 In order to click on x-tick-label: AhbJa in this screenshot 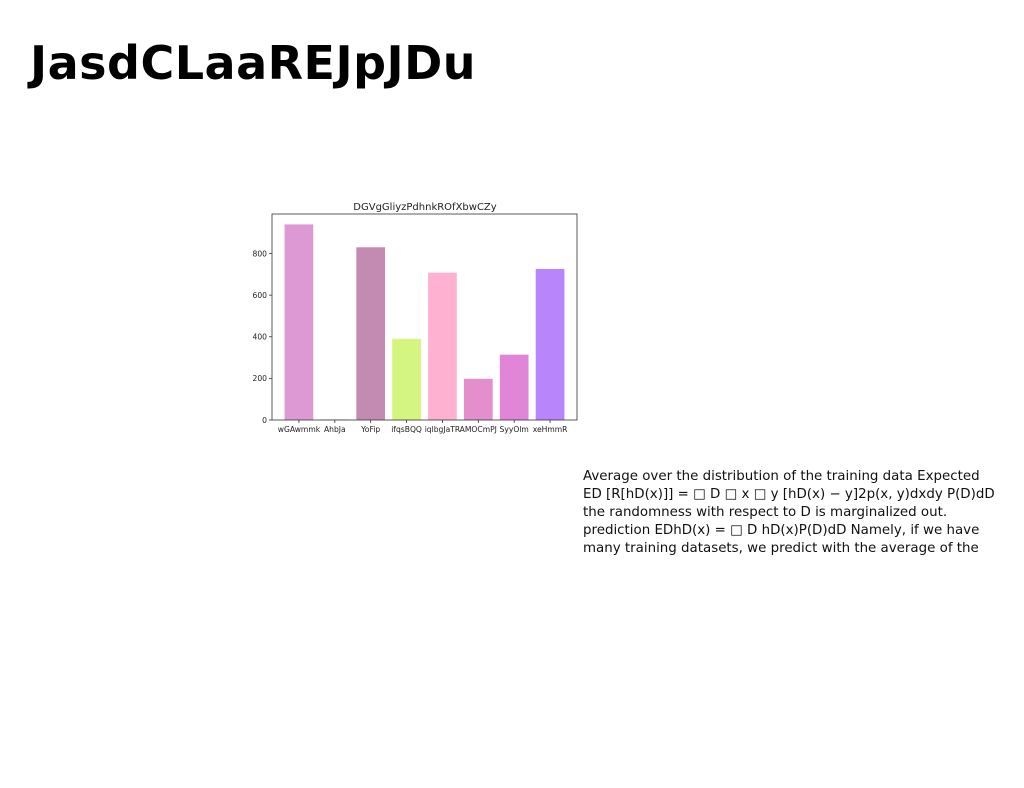, I will do `click(335, 429)`.